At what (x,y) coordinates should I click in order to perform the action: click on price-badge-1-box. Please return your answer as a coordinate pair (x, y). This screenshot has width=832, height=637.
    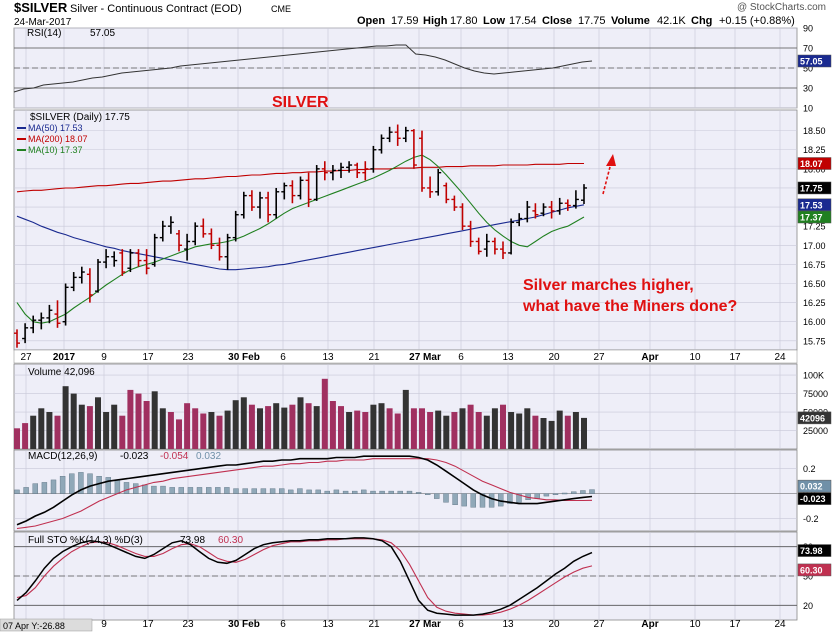
    Looking at the image, I should click on (814, 188).